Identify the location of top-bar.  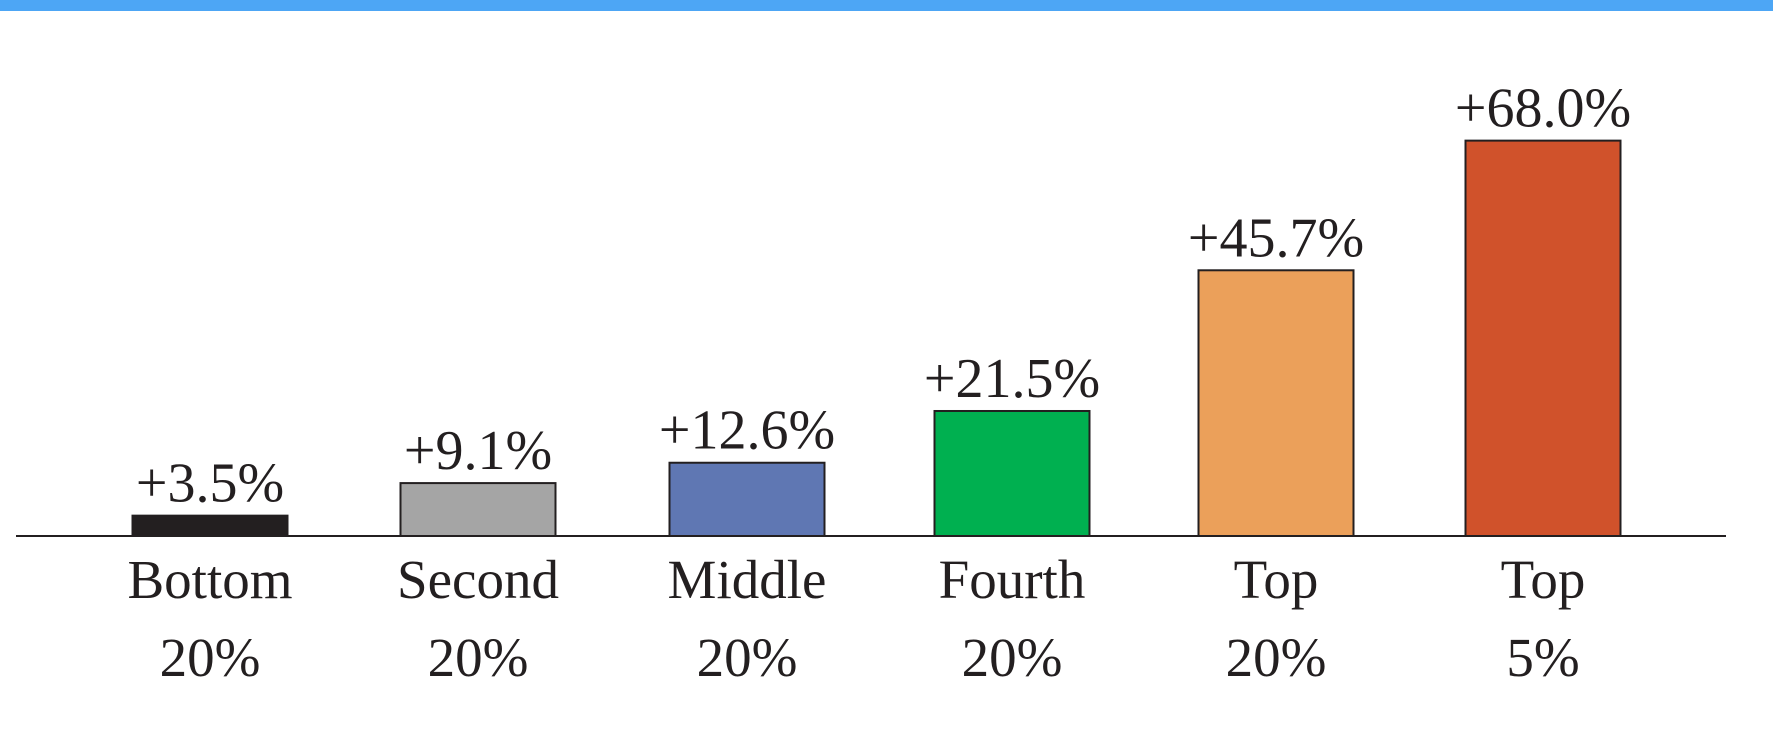
(886, 5).